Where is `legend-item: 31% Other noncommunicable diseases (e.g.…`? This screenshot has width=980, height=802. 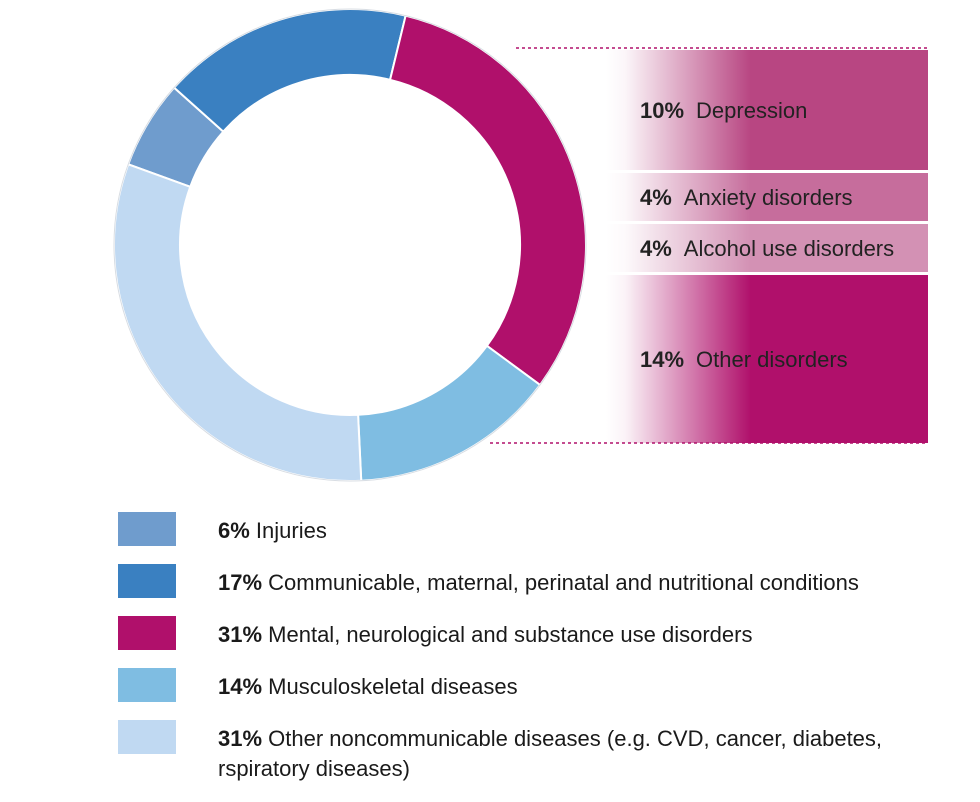
legend-item: 31% Other noncommunicable diseases (e.g.… is located at coordinates (538, 752).